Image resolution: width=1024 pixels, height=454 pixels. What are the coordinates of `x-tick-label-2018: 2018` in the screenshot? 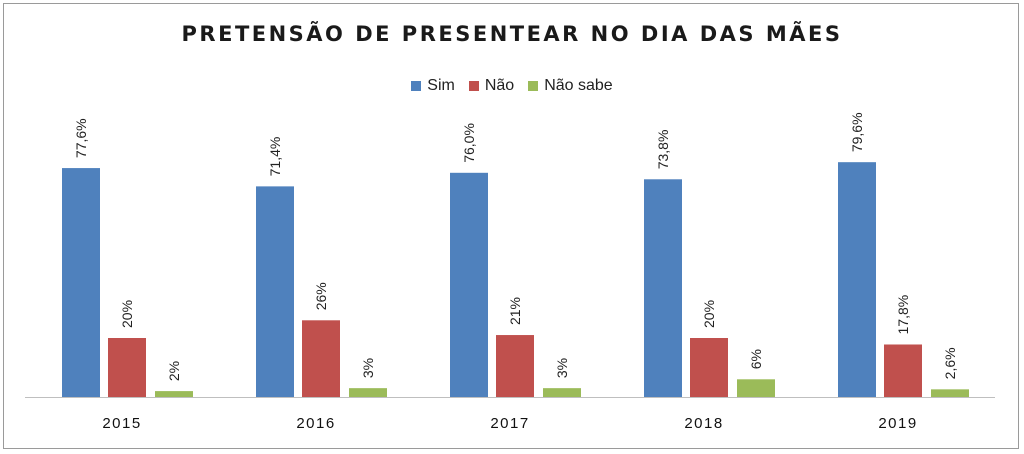 It's located at (703, 423).